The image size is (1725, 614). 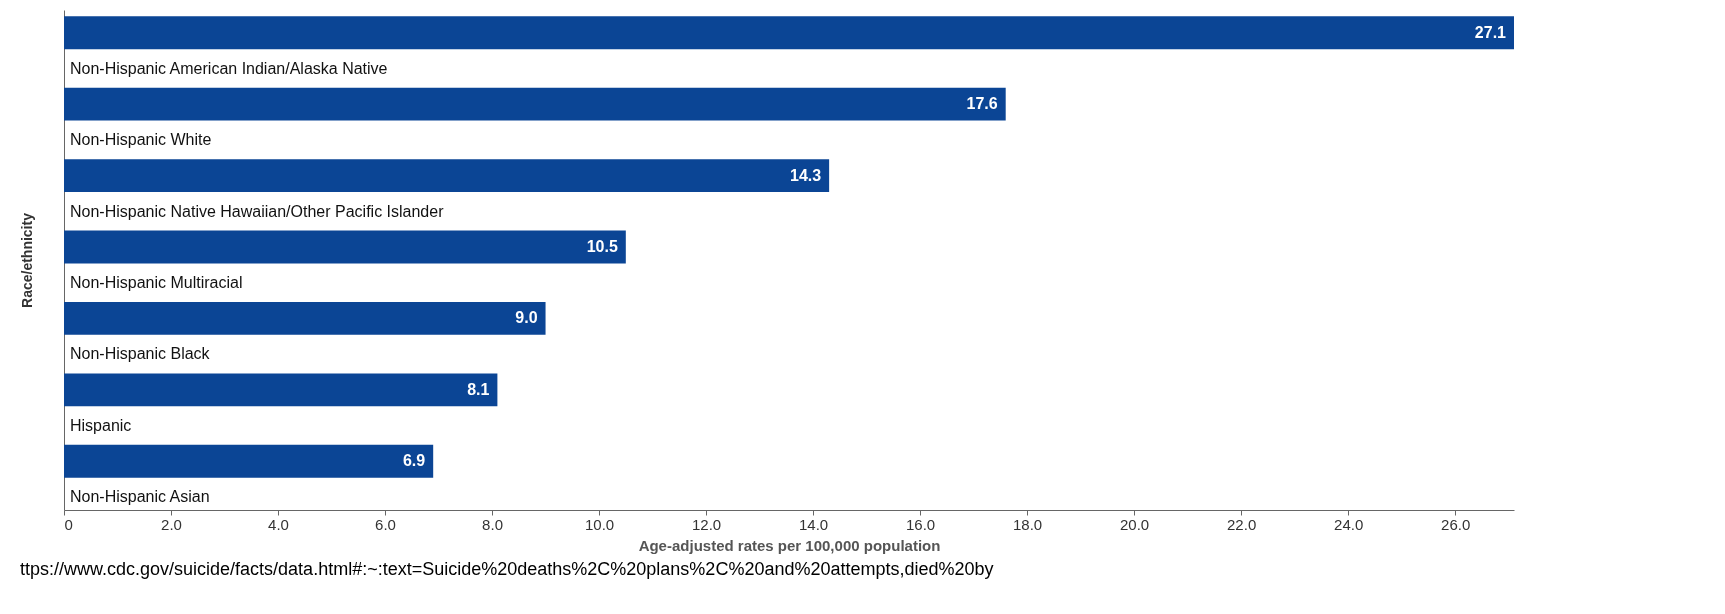 What do you see at coordinates (278, 524) in the screenshot?
I see `x-tick-label: 4.0` at bounding box center [278, 524].